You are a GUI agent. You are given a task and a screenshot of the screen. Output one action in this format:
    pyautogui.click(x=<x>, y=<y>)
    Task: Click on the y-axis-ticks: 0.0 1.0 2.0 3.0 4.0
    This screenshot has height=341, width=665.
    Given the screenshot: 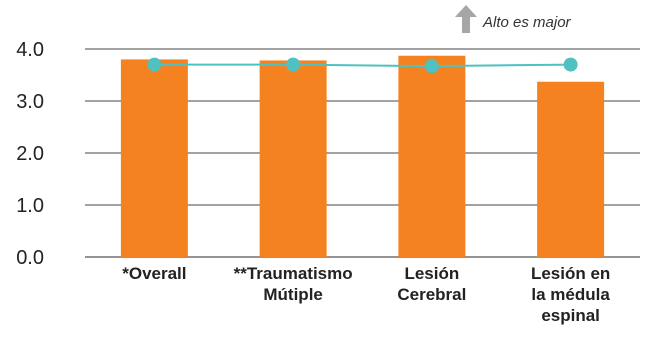 What is the action you would take?
    pyautogui.click(x=30, y=154)
    